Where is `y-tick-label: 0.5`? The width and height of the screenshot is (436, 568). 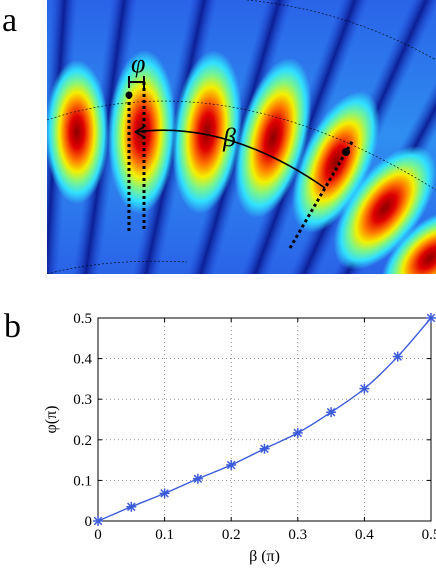
y-tick-label: 0.5 is located at coordinates (82, 319).